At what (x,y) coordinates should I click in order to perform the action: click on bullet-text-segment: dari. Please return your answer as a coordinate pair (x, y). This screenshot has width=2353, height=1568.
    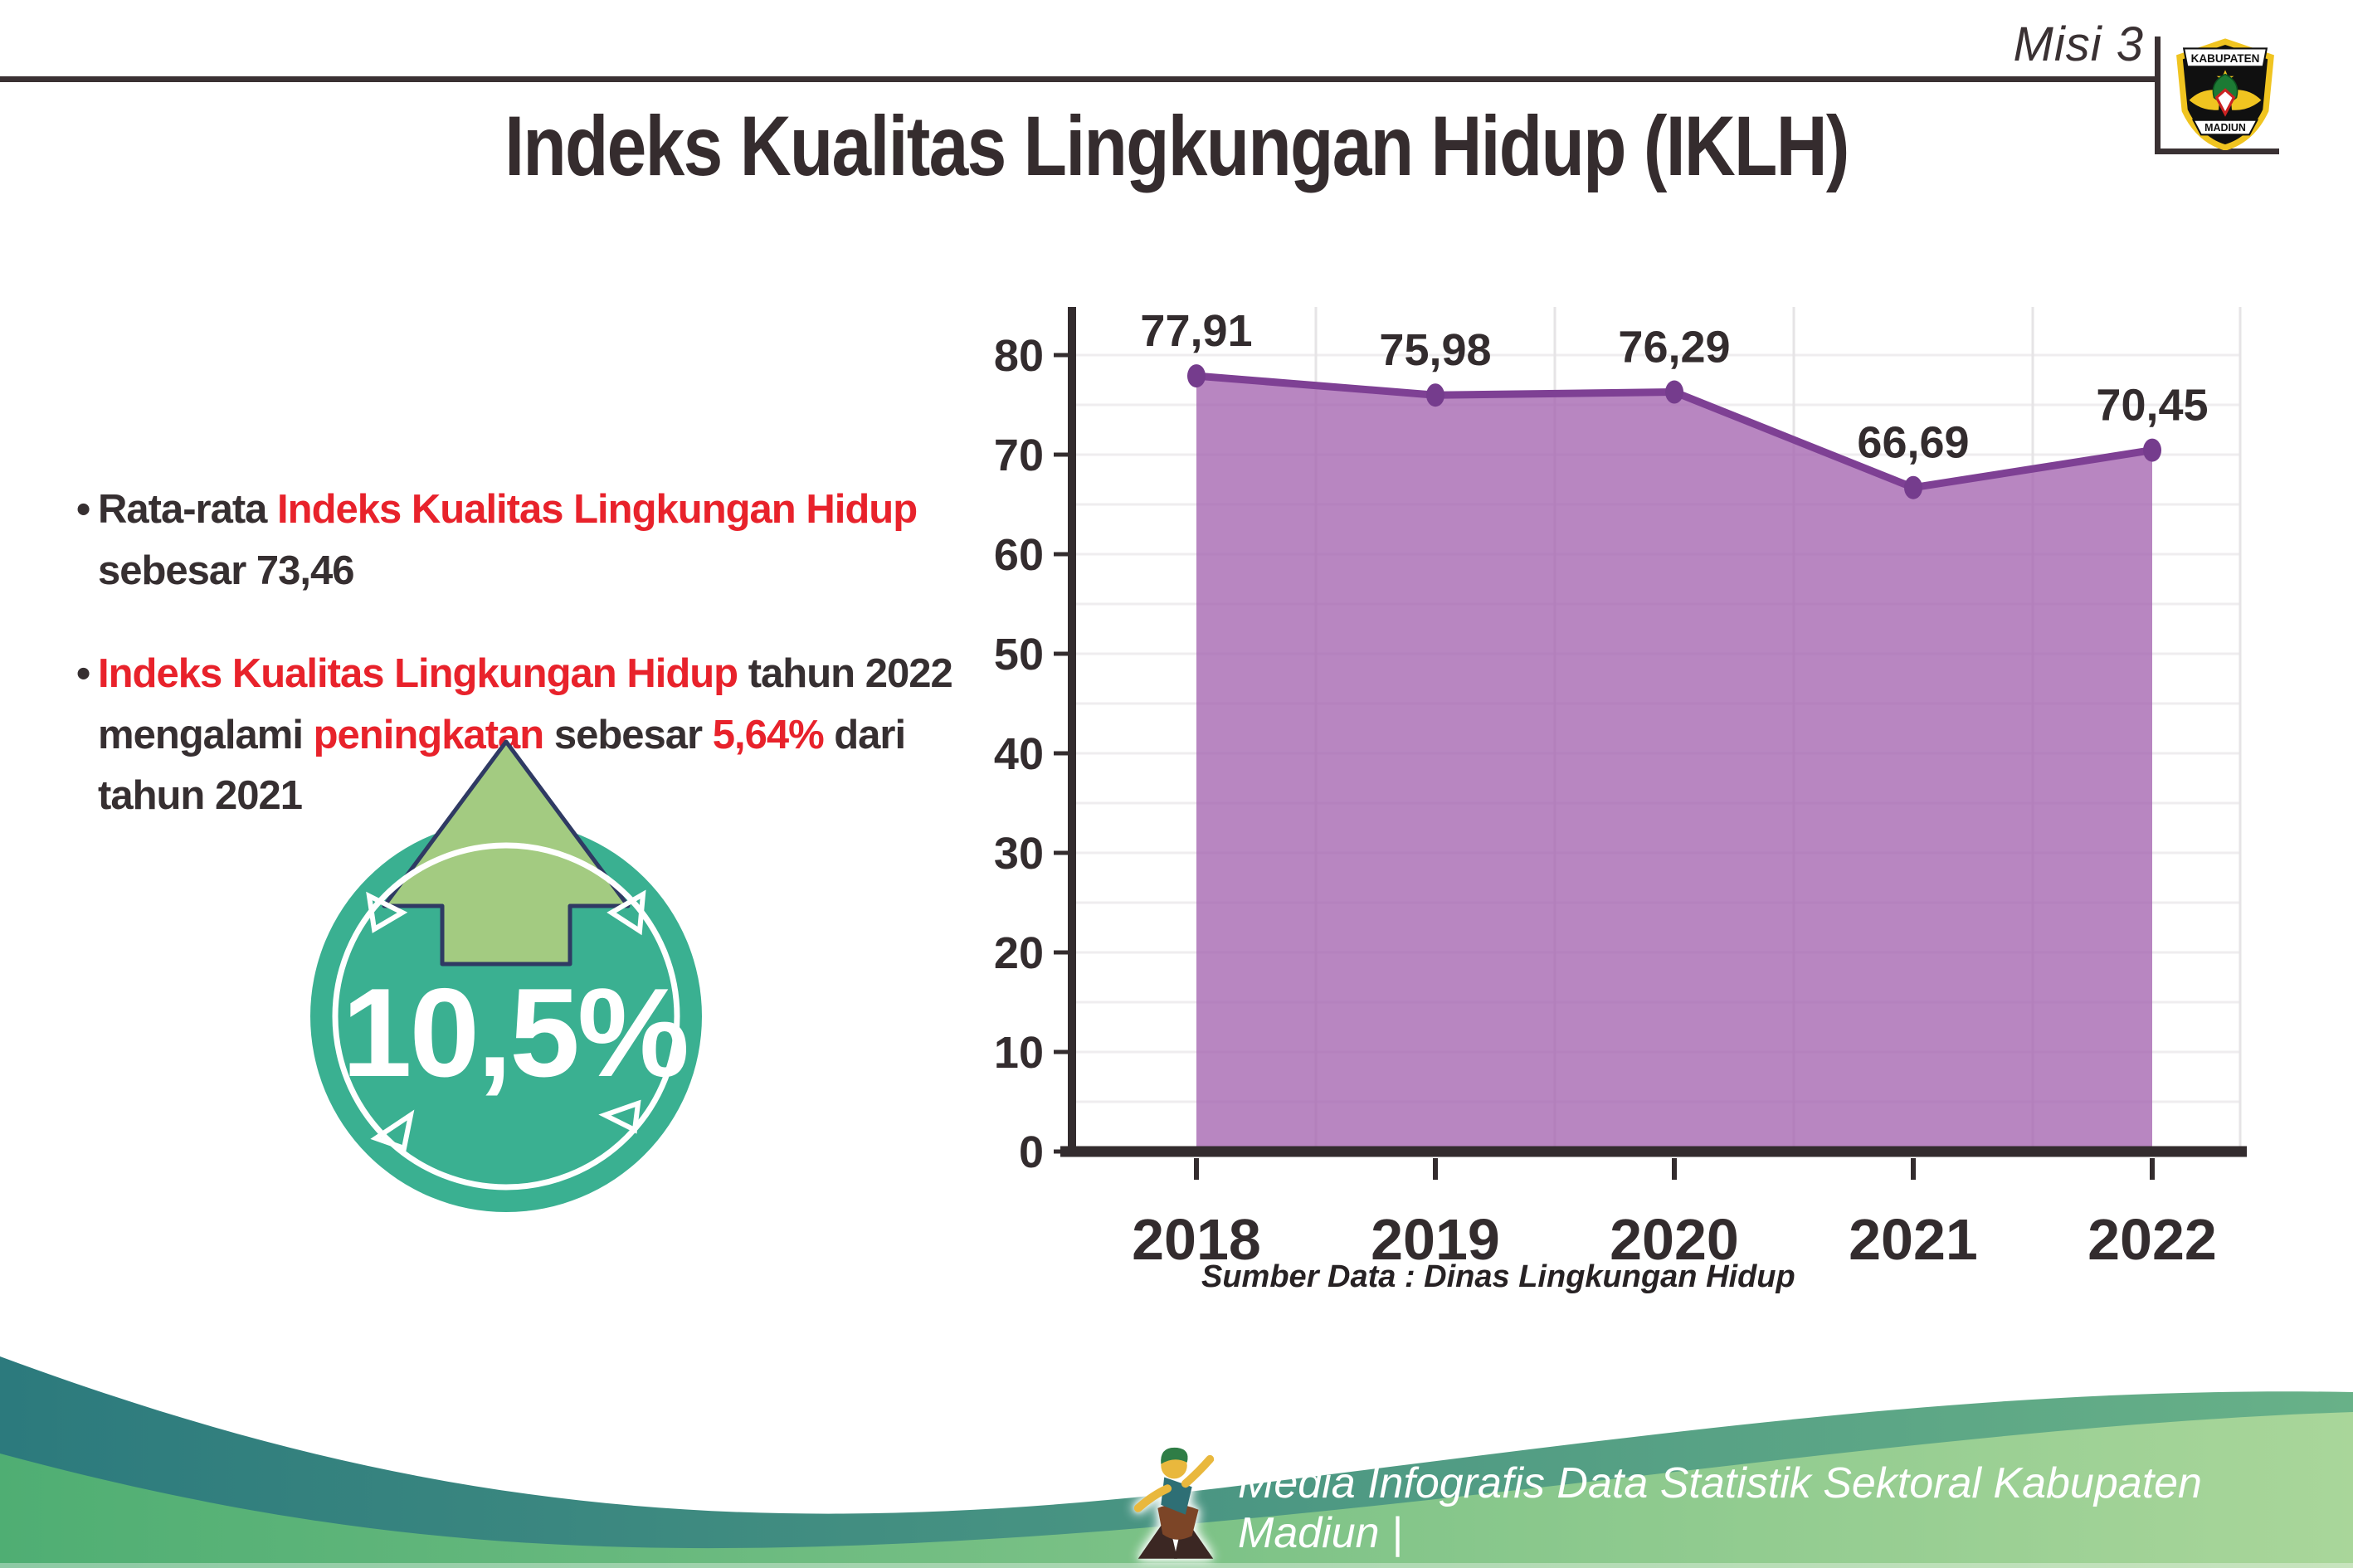
    Looking at the image, I should click on (864, 734).